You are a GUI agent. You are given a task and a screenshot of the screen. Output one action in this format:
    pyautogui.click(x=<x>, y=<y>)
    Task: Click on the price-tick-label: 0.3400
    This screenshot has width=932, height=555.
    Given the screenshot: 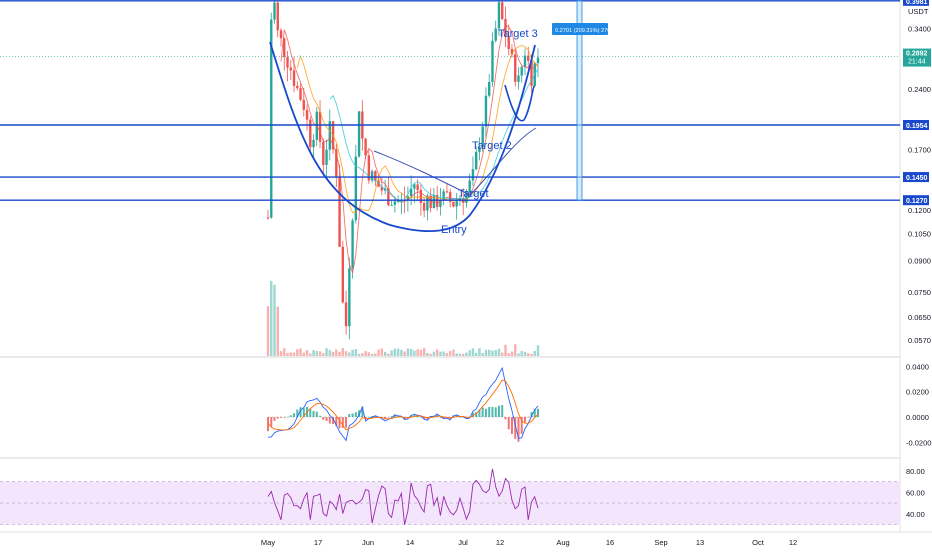 What is the action you would take?
    pyautogui.click(x=919, y=28)
    